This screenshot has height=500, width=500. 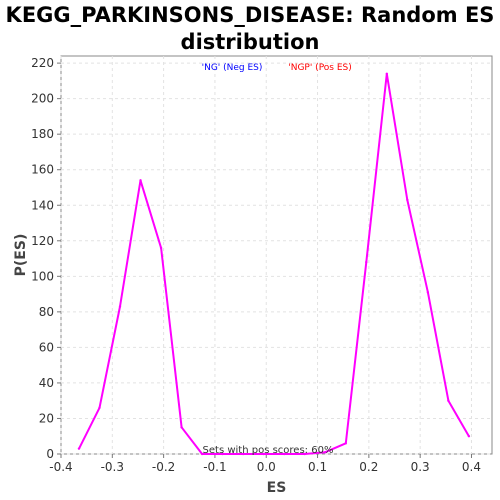 What do you see at coordinates (266, 467) in the screenshot?
I see `x-tick-label: 0.0` at bounding box center [266, 467].